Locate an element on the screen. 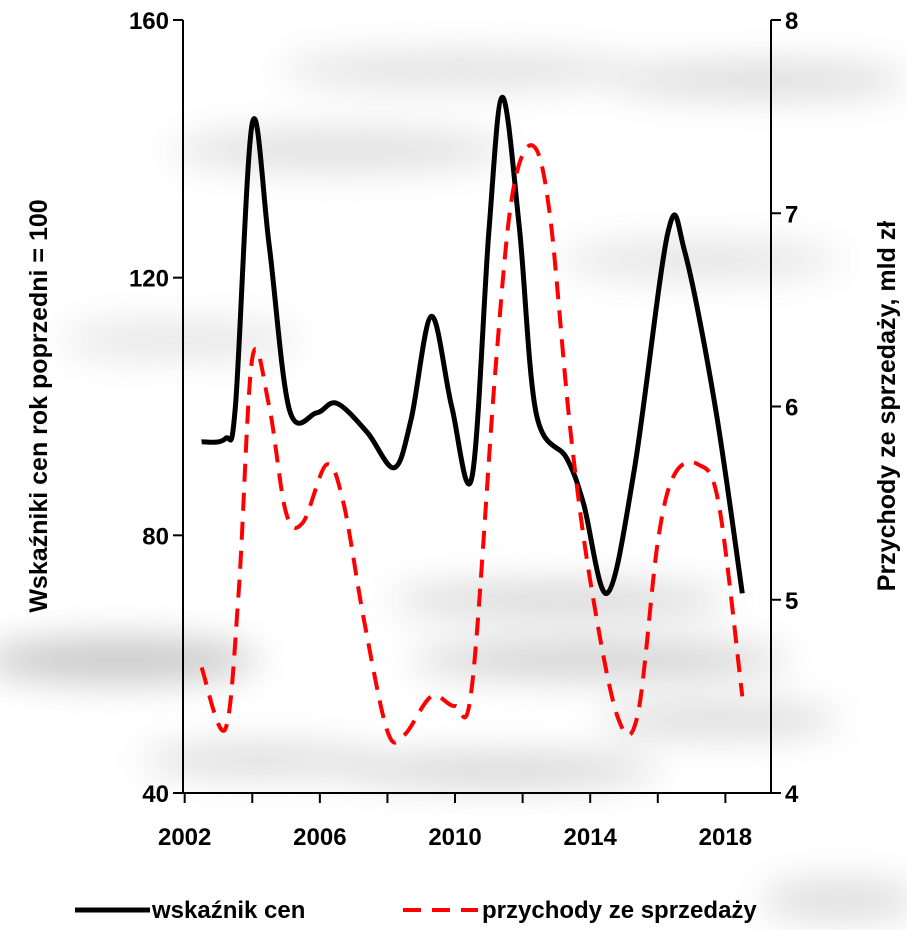 This screenshot has width=907, height=930. y-left-tick-label: 120 is located at coordinates (149, 279).